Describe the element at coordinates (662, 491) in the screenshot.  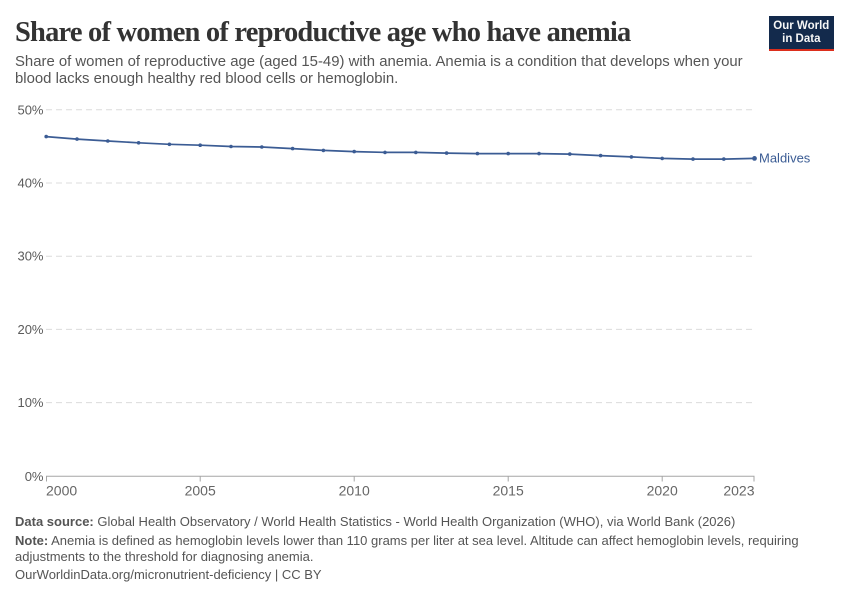
I see `svg-text: 2020` at that location.